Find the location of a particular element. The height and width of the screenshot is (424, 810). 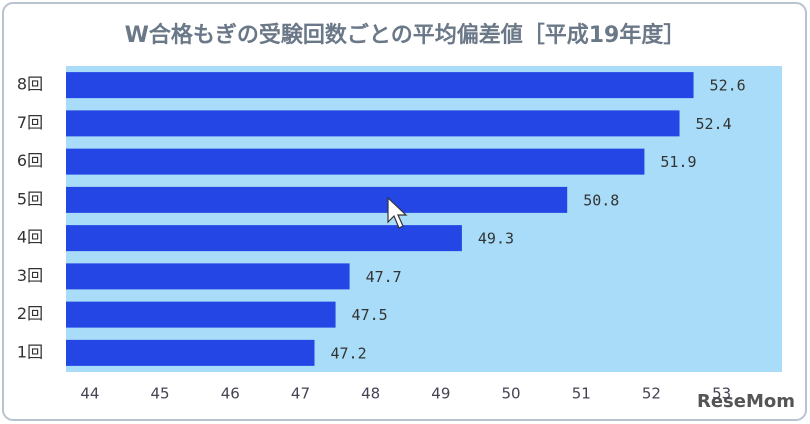

y-tick-label: 2回 is located at coordinates (30, 313).